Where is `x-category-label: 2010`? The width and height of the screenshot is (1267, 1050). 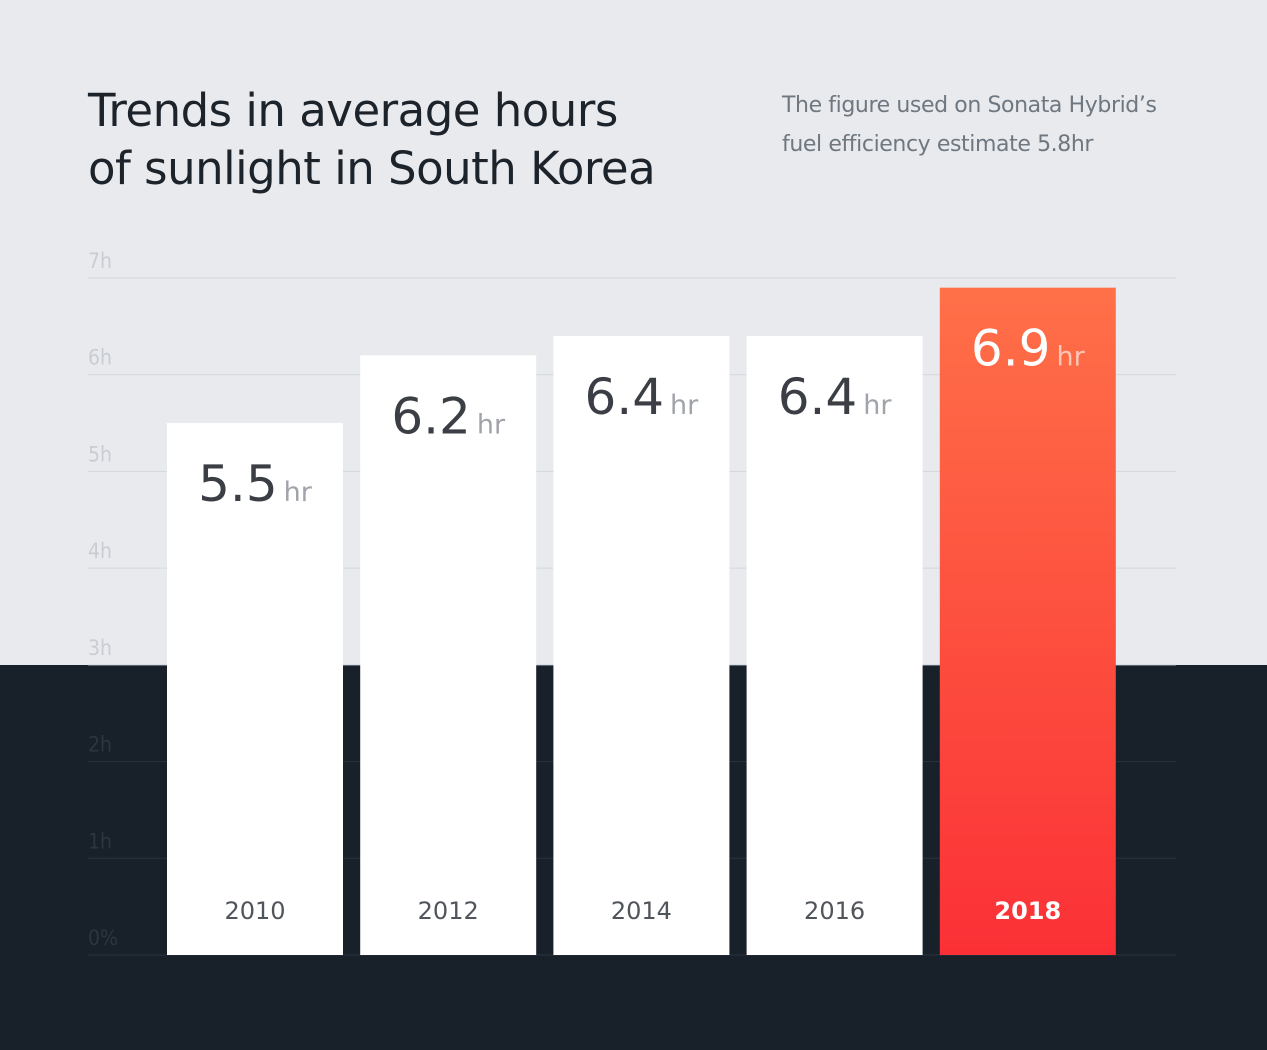 x-category-label: 2010 is located at coordinates (254, 911).